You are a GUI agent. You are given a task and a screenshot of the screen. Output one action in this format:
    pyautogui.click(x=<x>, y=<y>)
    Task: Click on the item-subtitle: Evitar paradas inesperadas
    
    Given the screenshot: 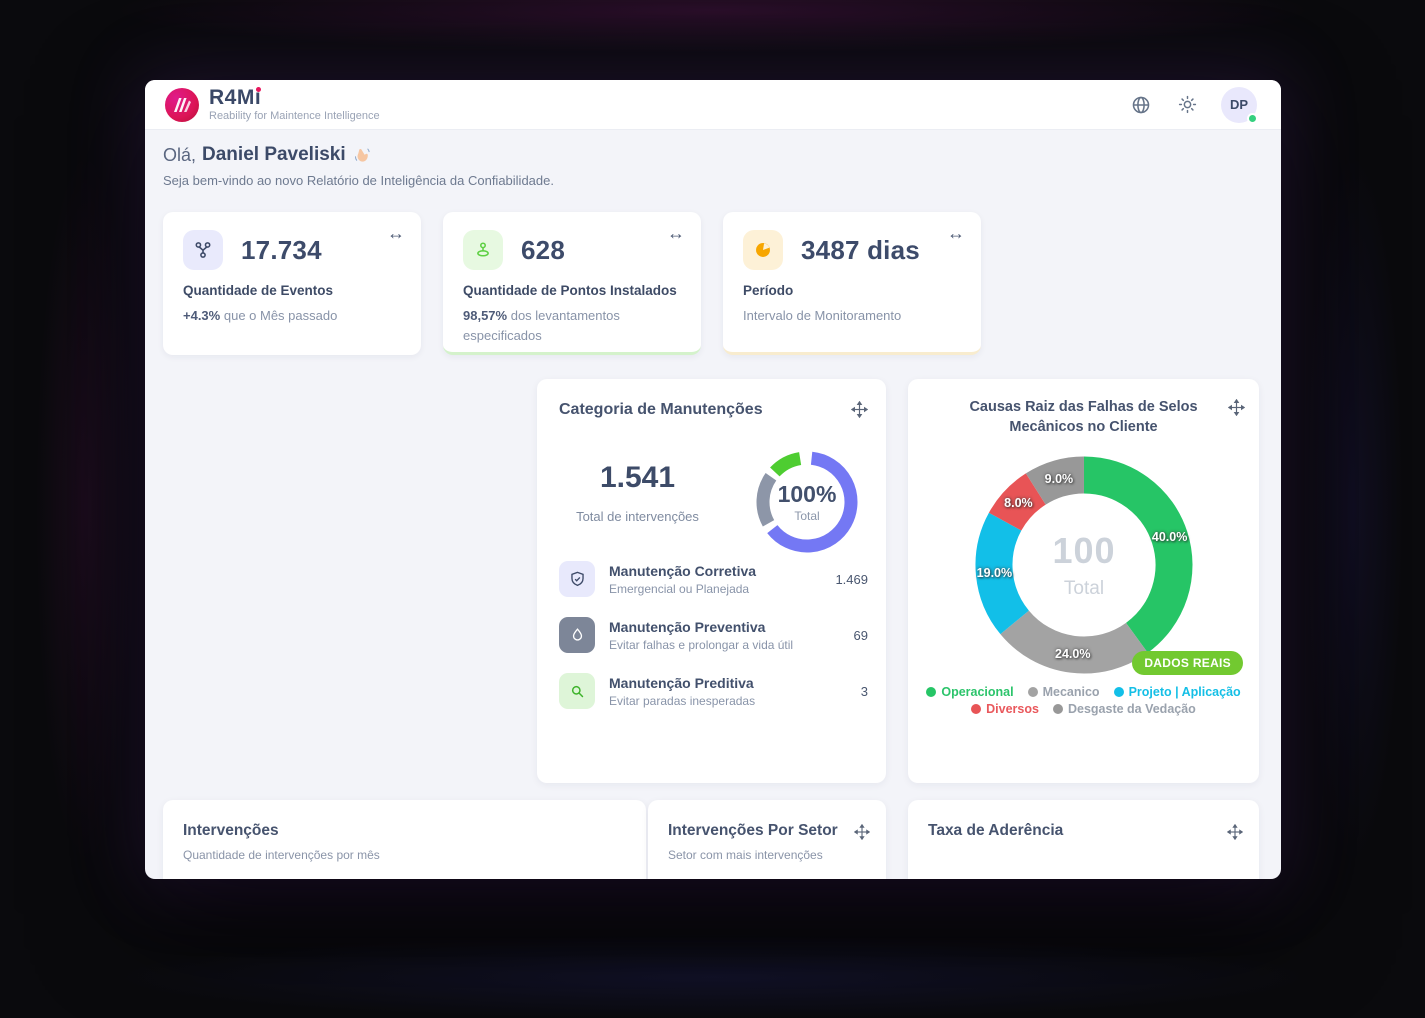 What is the action you would take?
    pyautogui.click(x=682, y=700)
    